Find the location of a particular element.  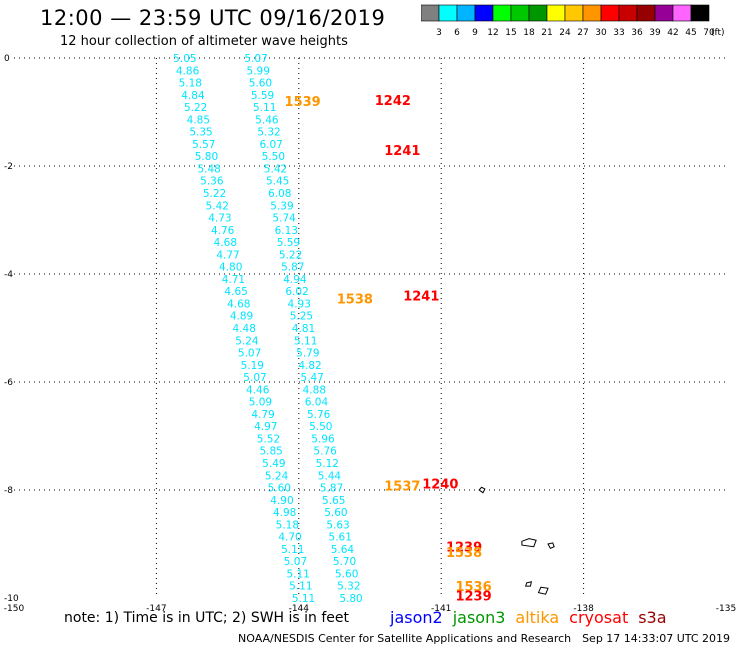

swh-value: 5.76 is located at coordinates (319, 415).